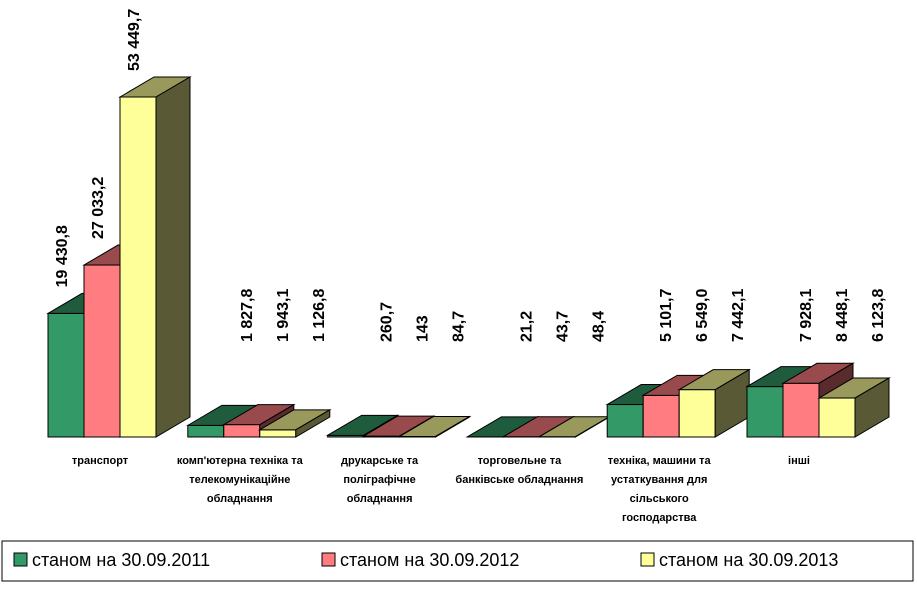 This screenshot has width=917, height=590. I want to click on category-label: транспорт, so click(100, 461).